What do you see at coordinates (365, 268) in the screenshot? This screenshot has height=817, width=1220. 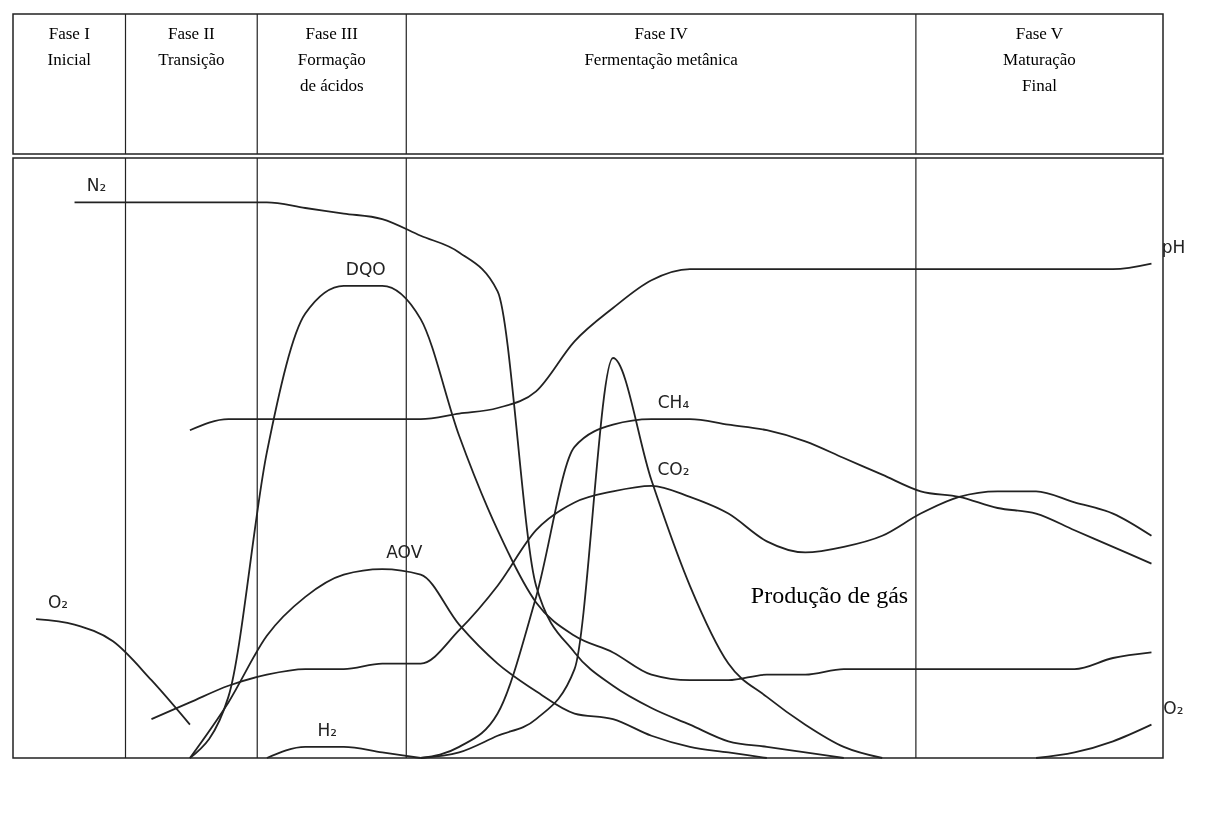 I see `series-label: DQO` at bounding box center [365, 268].